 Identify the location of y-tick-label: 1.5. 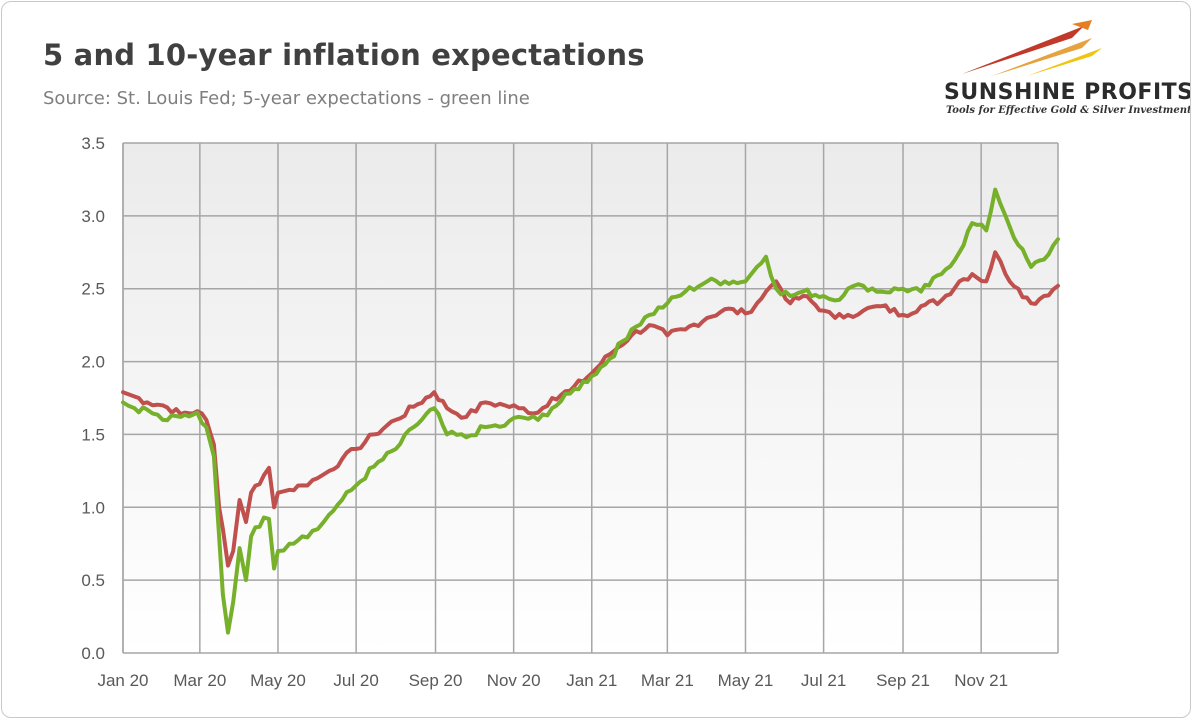
(93, 434).